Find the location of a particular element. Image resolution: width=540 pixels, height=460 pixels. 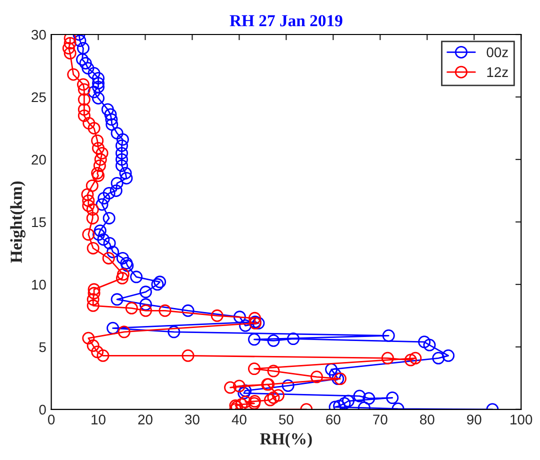

y-tick-label: 20 is located at coordinates (39, 159).